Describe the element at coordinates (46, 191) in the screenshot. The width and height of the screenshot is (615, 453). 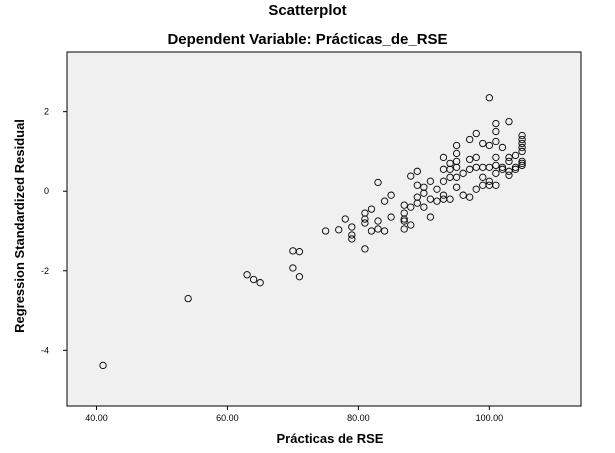
I see `y-tick-label: 0` at that location.